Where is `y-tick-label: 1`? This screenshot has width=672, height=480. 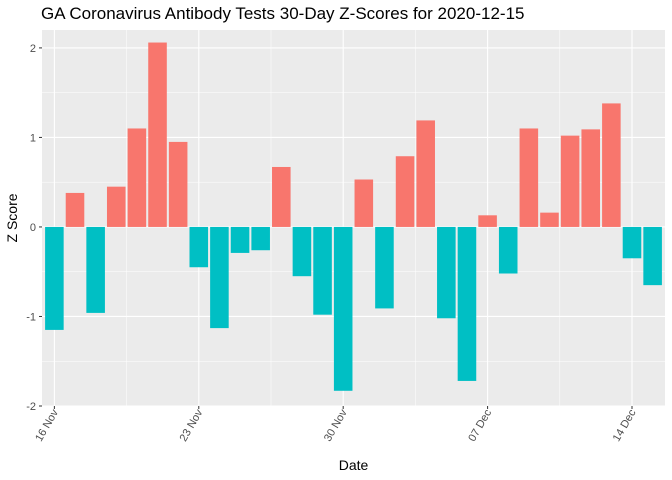 y-tick-label: 1 is located at coordinates (33, 138).